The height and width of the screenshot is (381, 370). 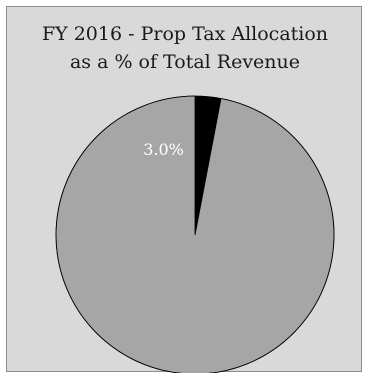 What do you see at coordinates (185, 62) in the screenshot?
I see `chart-title-line-2: as a % of Total Revenue` at bounding box center [185, 62].